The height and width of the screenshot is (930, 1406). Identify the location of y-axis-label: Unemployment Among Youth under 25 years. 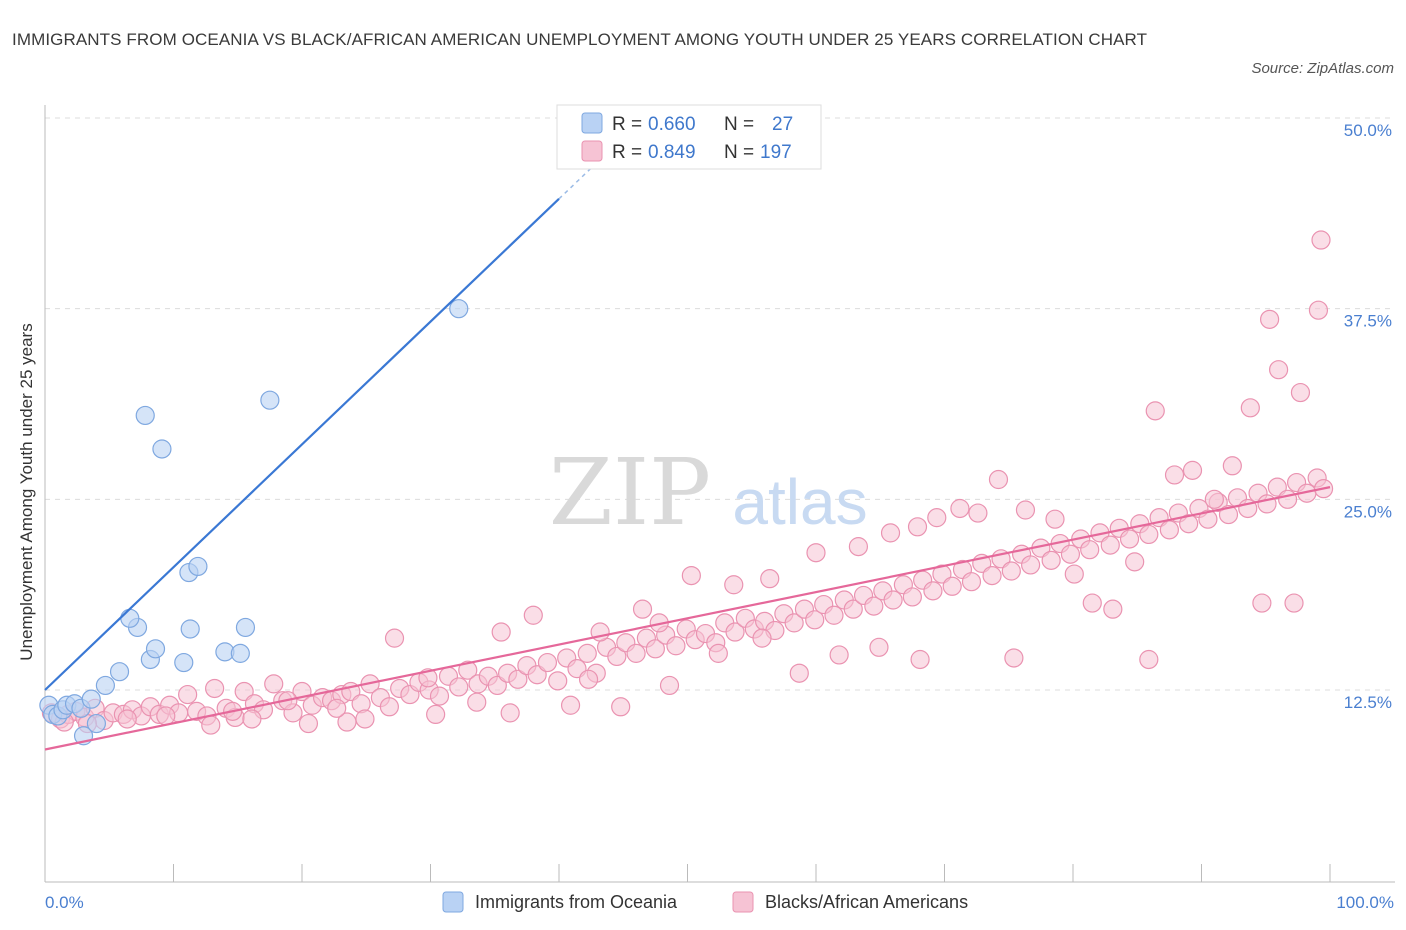
(26, 491).